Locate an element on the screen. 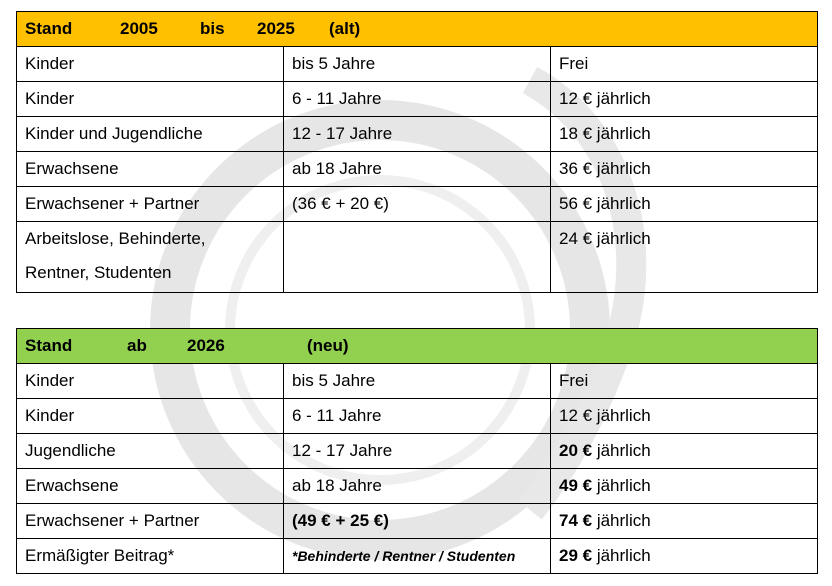 Image resolution: width=832 pixels, height=586 pixels. age-cell: (49 € + 25 €) is located at coordinates (417, 521).